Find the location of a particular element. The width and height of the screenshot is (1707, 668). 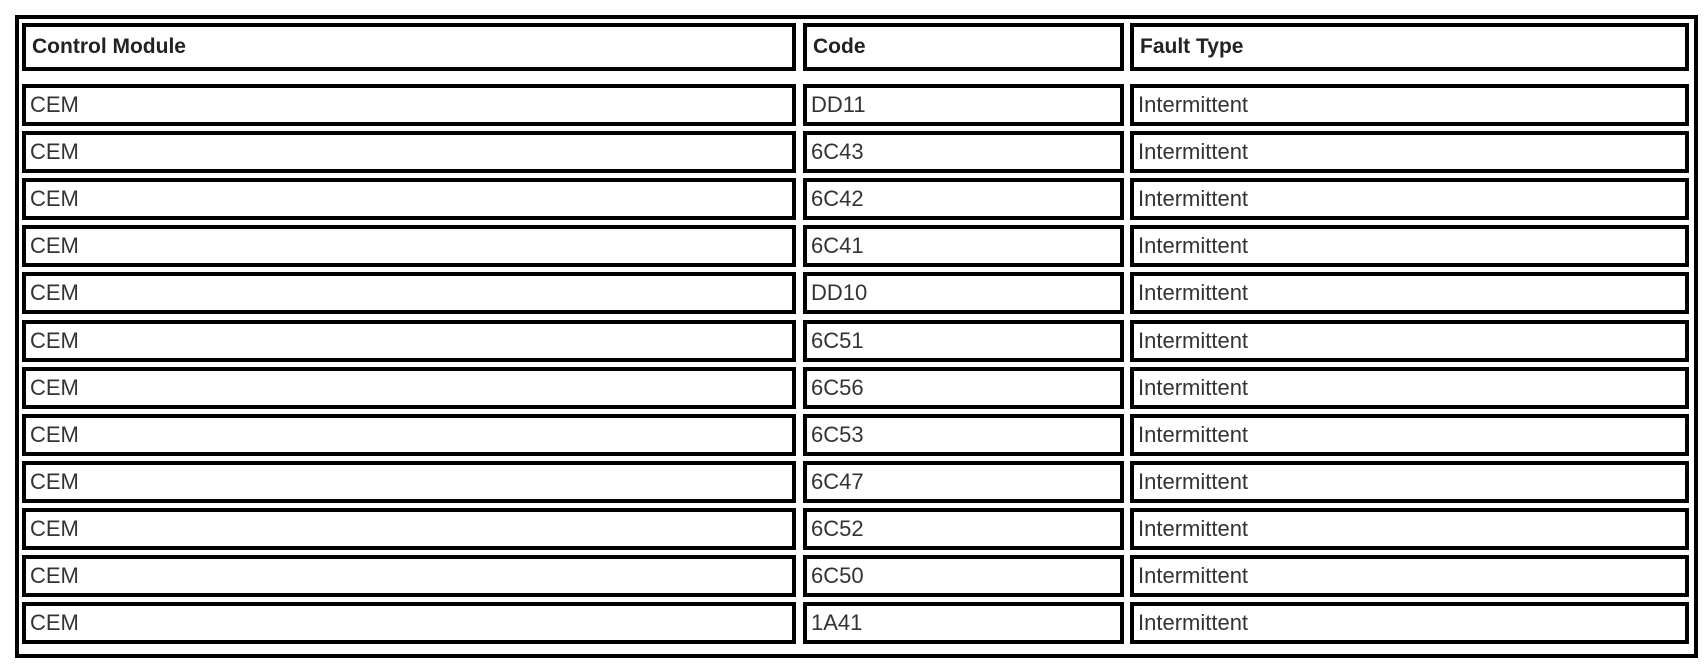

header-fault-type: Fault Type is located at coordinates (1409, 47).